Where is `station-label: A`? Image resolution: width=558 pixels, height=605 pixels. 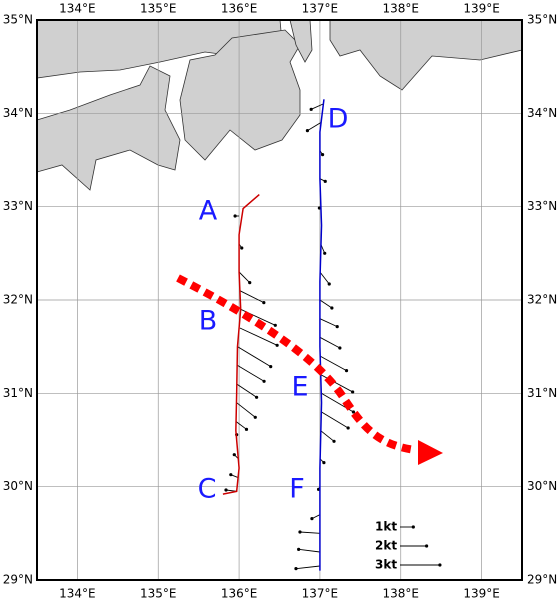
station-label: A is located at coordinates (208, 211).